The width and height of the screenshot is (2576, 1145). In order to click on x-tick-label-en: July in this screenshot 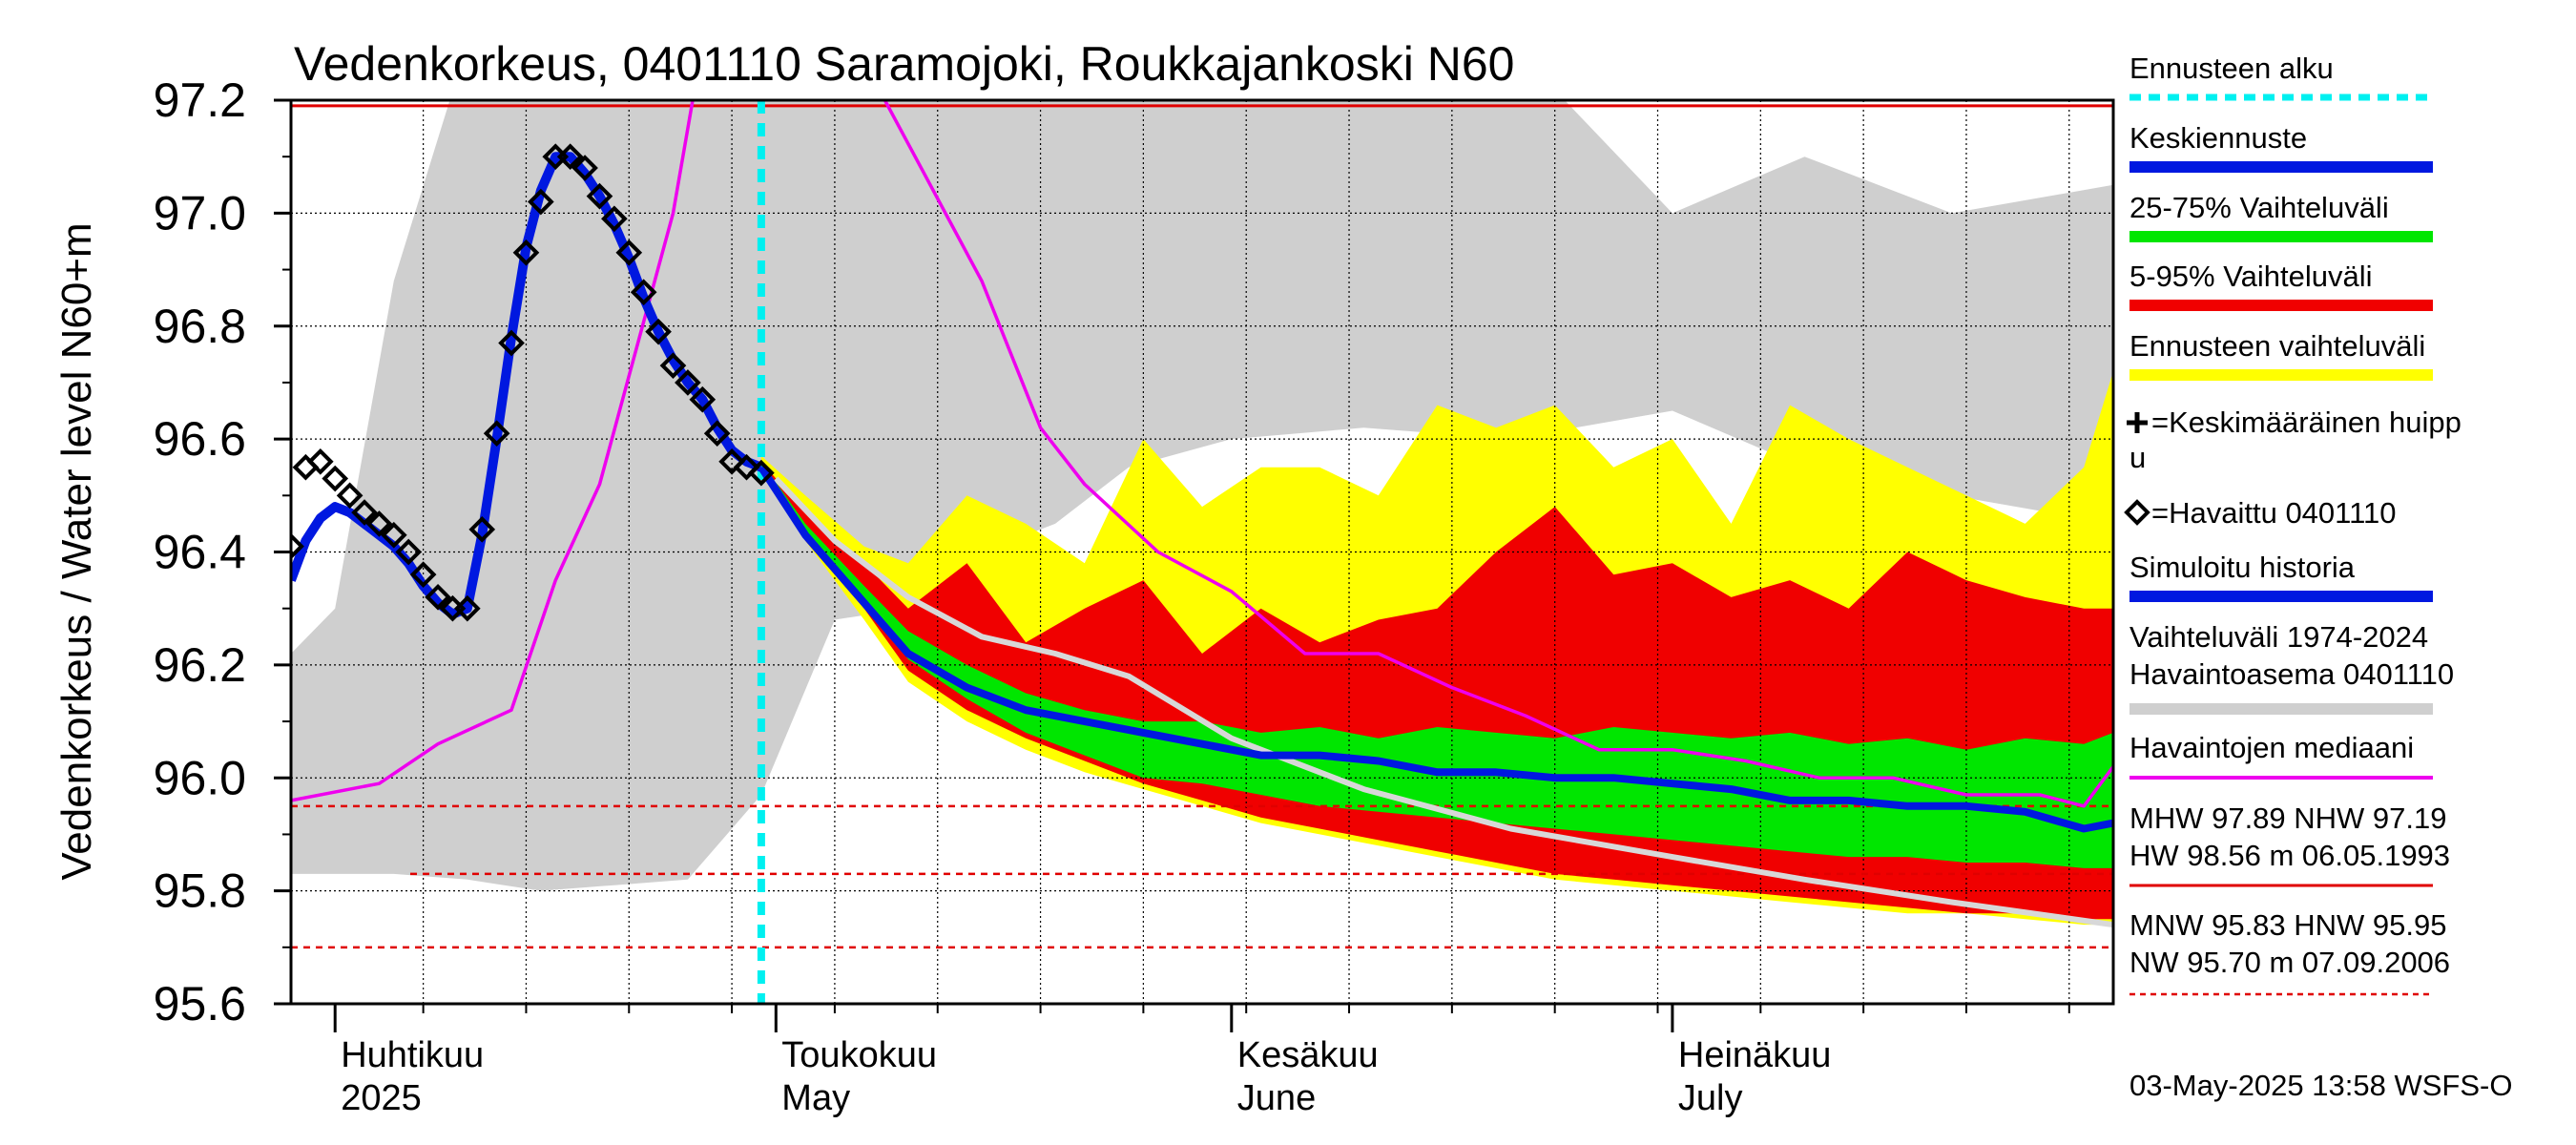, I will do `click(1710, 1098)`.